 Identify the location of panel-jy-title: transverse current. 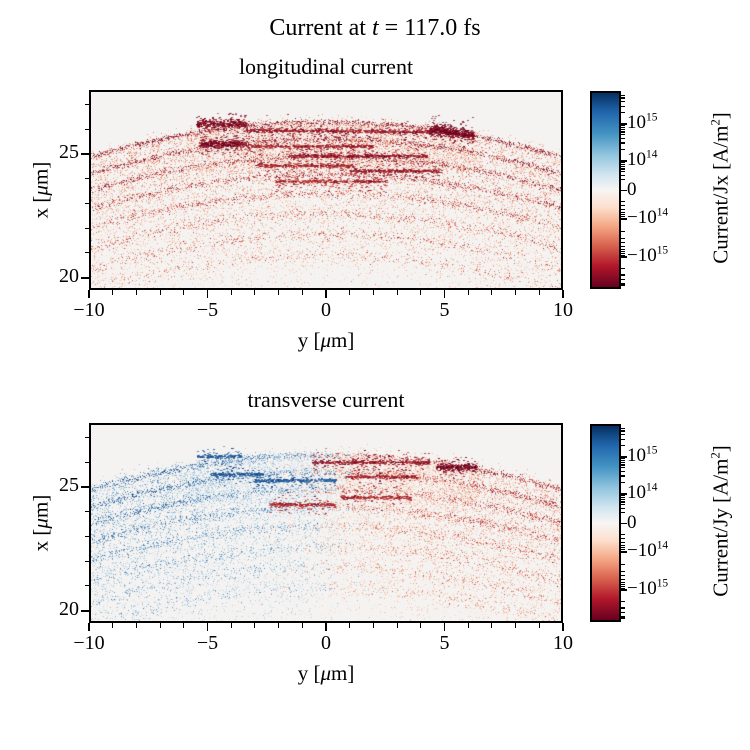
(326, 399).